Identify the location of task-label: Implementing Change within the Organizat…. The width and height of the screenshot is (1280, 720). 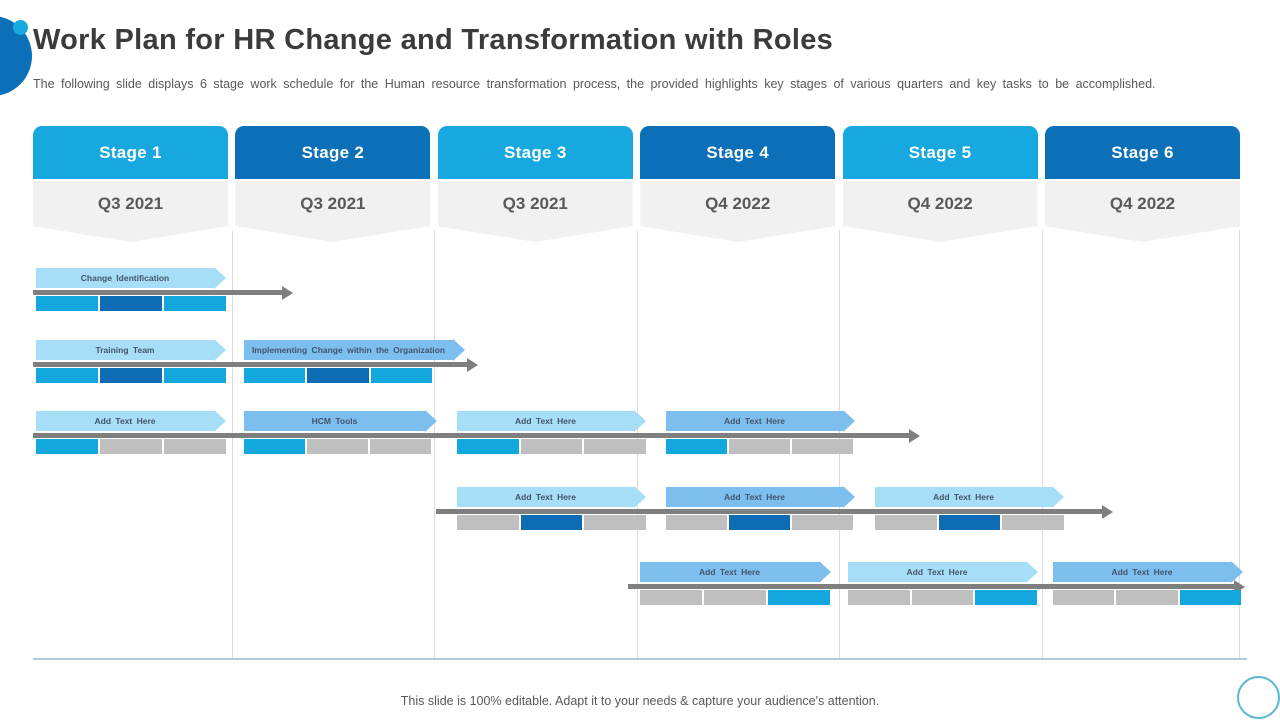
(348, 350).